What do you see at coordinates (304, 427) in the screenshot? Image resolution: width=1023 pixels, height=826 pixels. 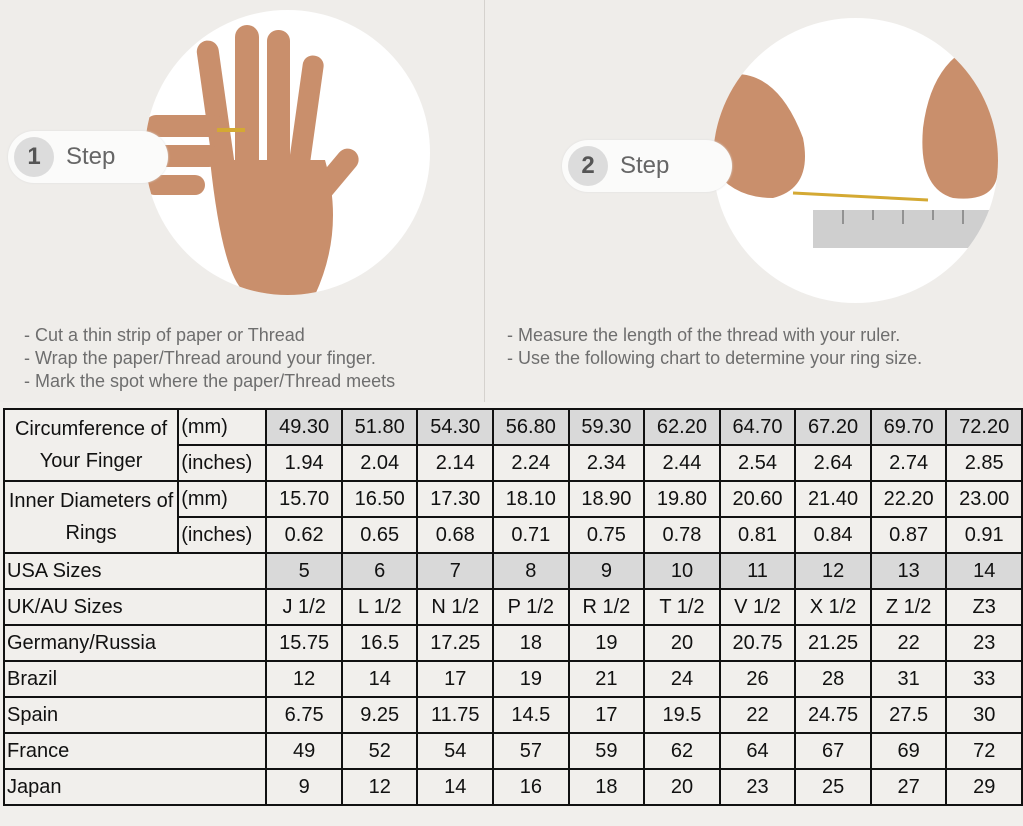 I see `size-value: 49.30` at bounding box center [304, 427].